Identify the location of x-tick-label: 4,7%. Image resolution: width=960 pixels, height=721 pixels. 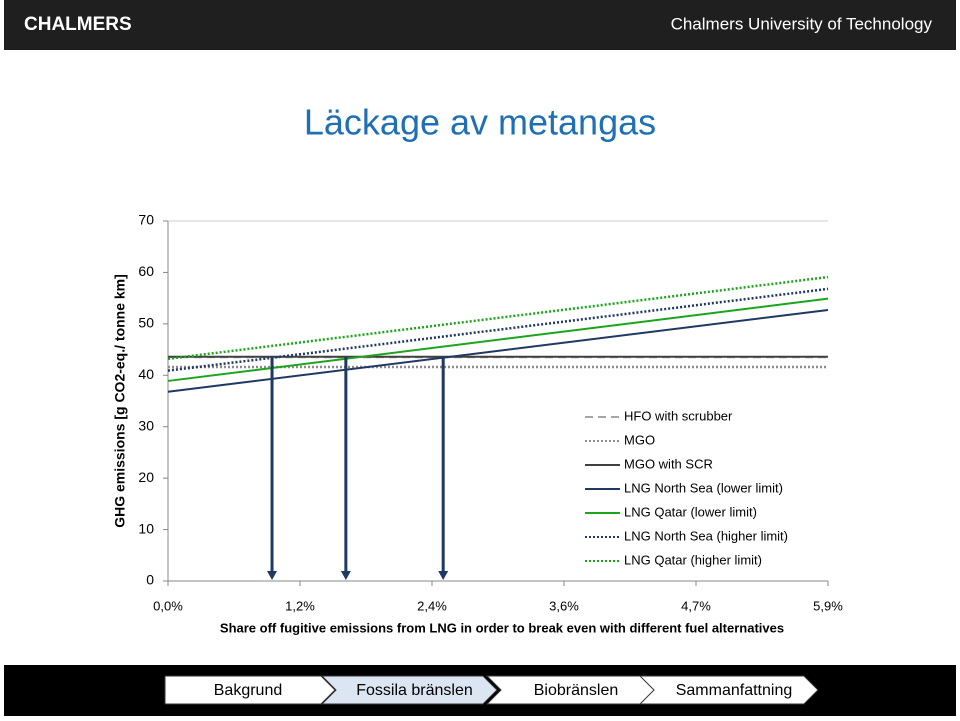
(696, 605).